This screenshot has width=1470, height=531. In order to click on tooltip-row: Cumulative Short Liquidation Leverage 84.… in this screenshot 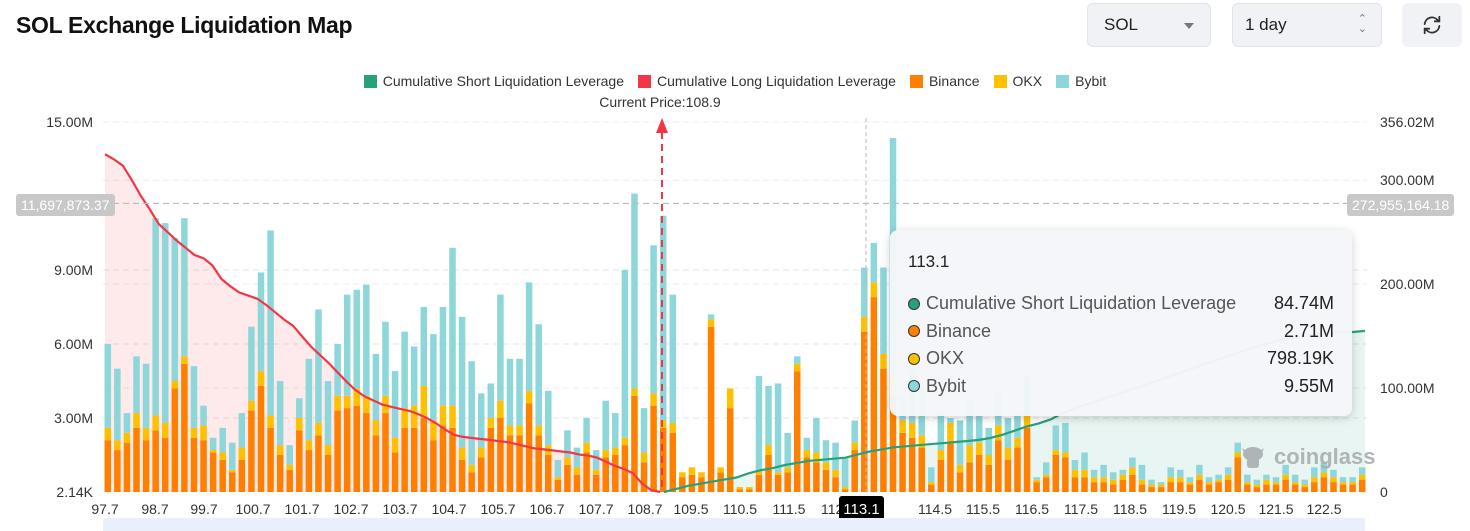, I will do `click(1121, 304)`.